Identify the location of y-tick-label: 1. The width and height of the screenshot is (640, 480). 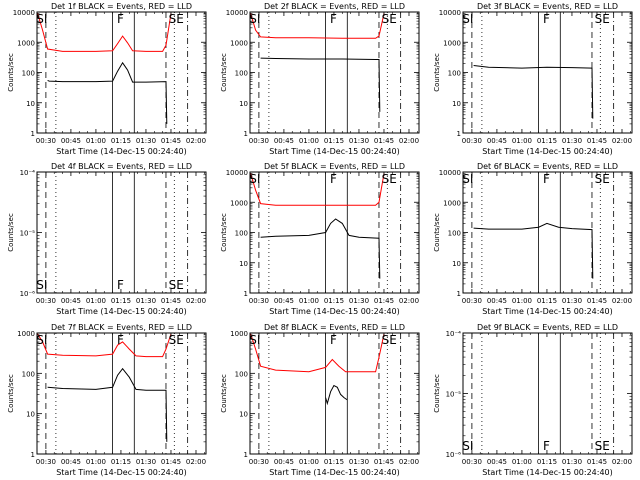
(246, 134).